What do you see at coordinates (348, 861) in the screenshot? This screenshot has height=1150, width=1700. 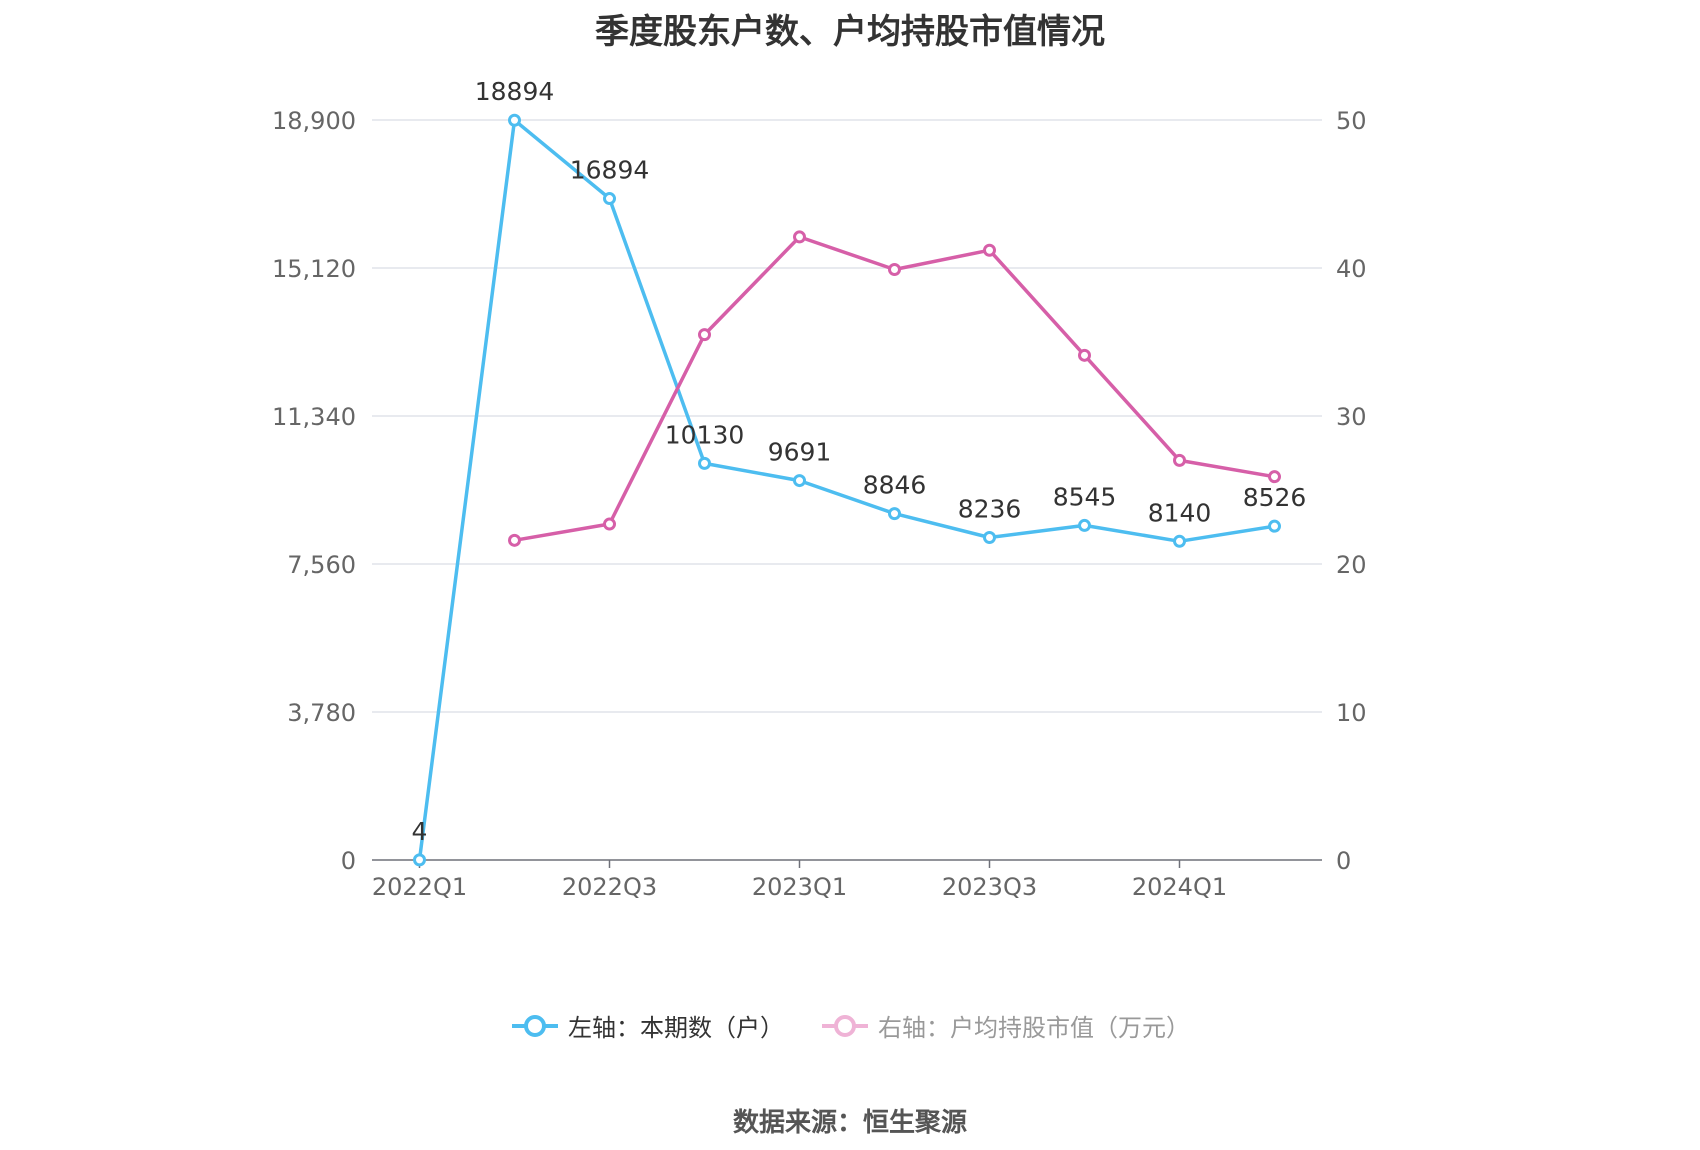 I see `y-tick-label-left: 0` at bounding box center [348, 861].